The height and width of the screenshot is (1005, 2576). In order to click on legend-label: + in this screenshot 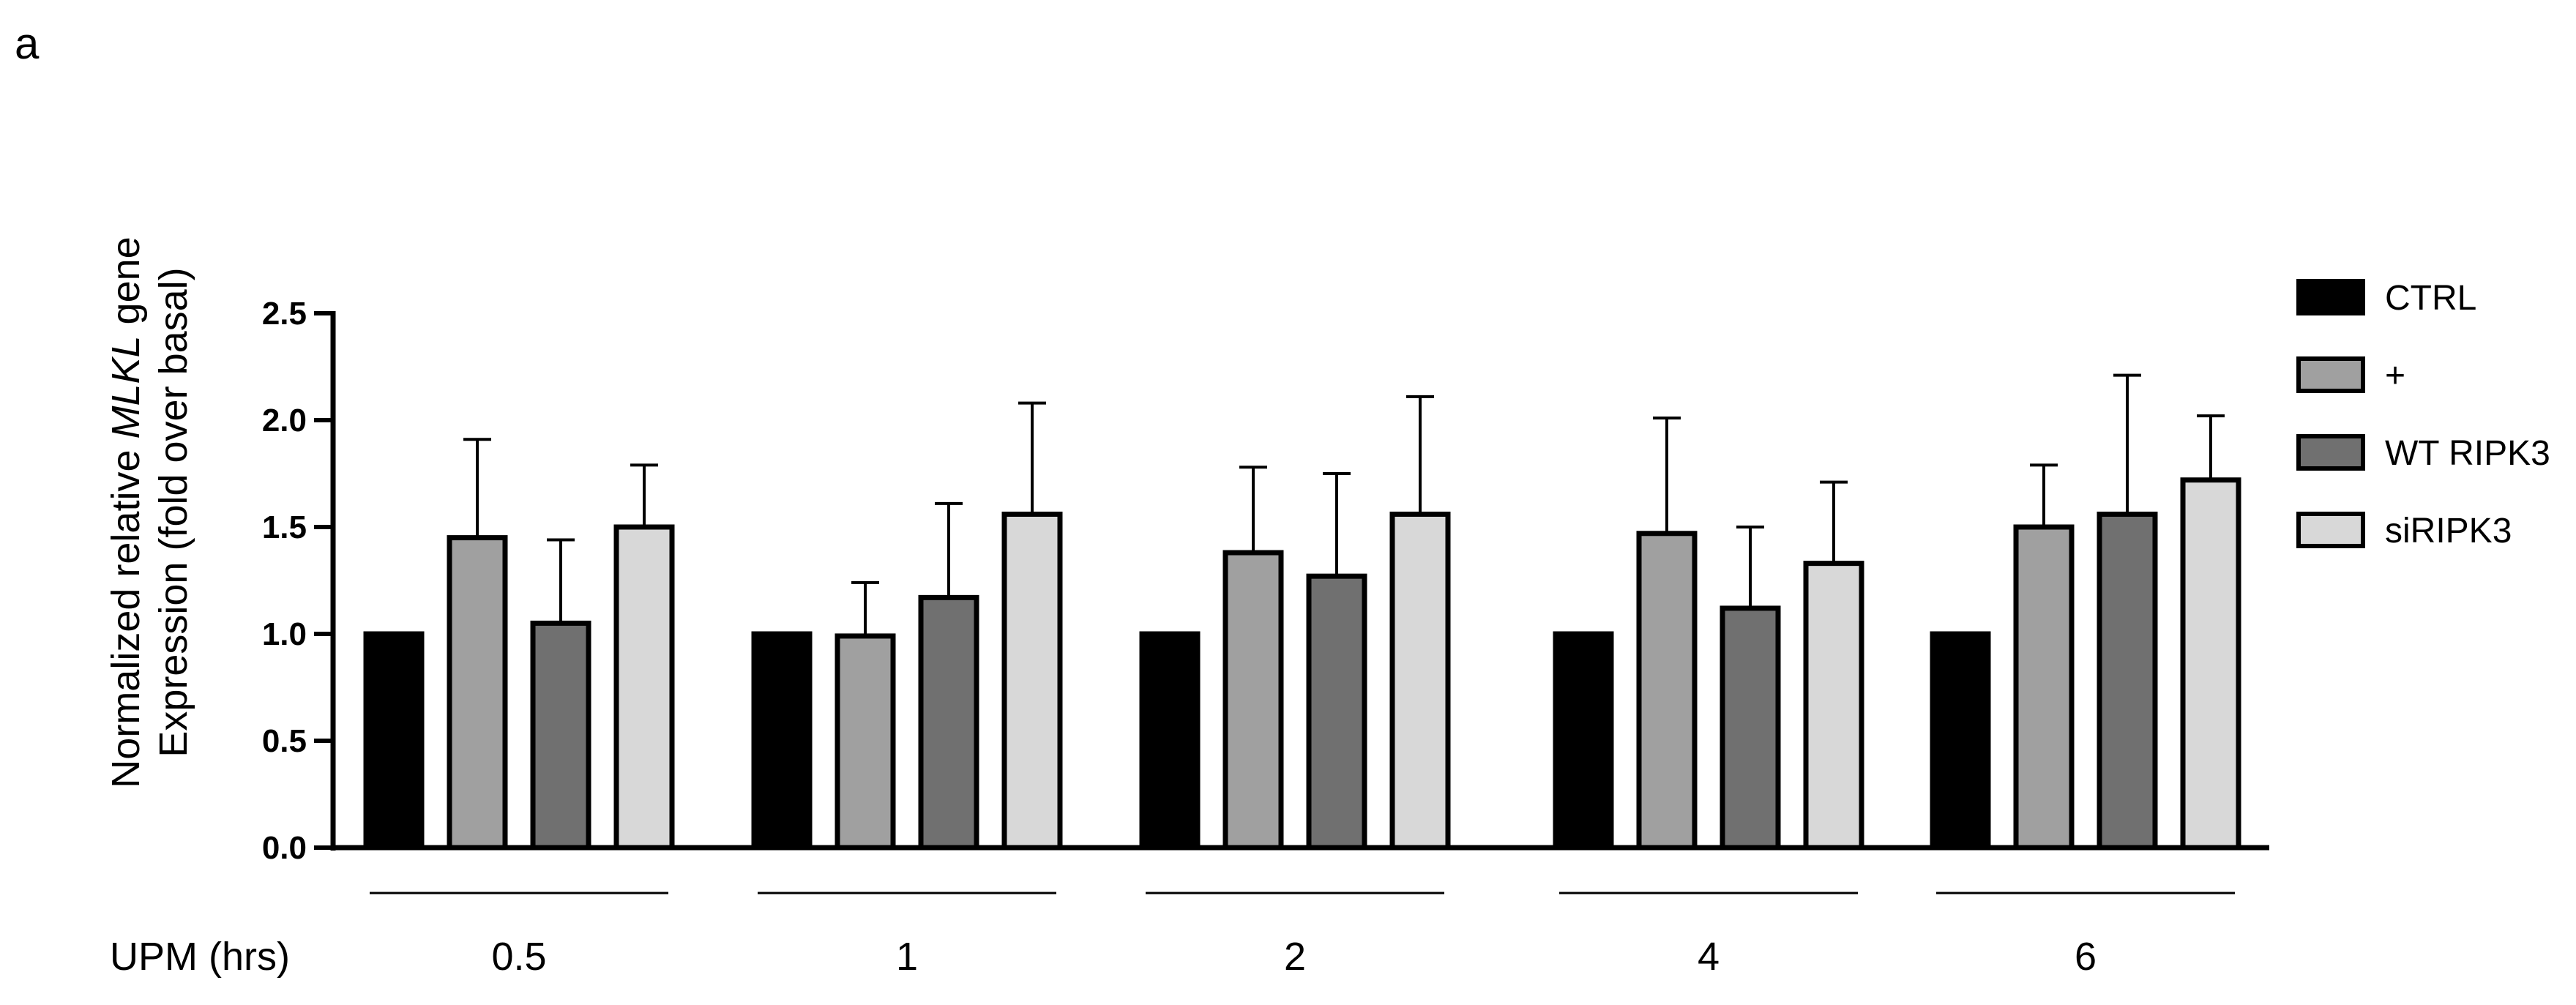, I will do `click(2395, 375)`.